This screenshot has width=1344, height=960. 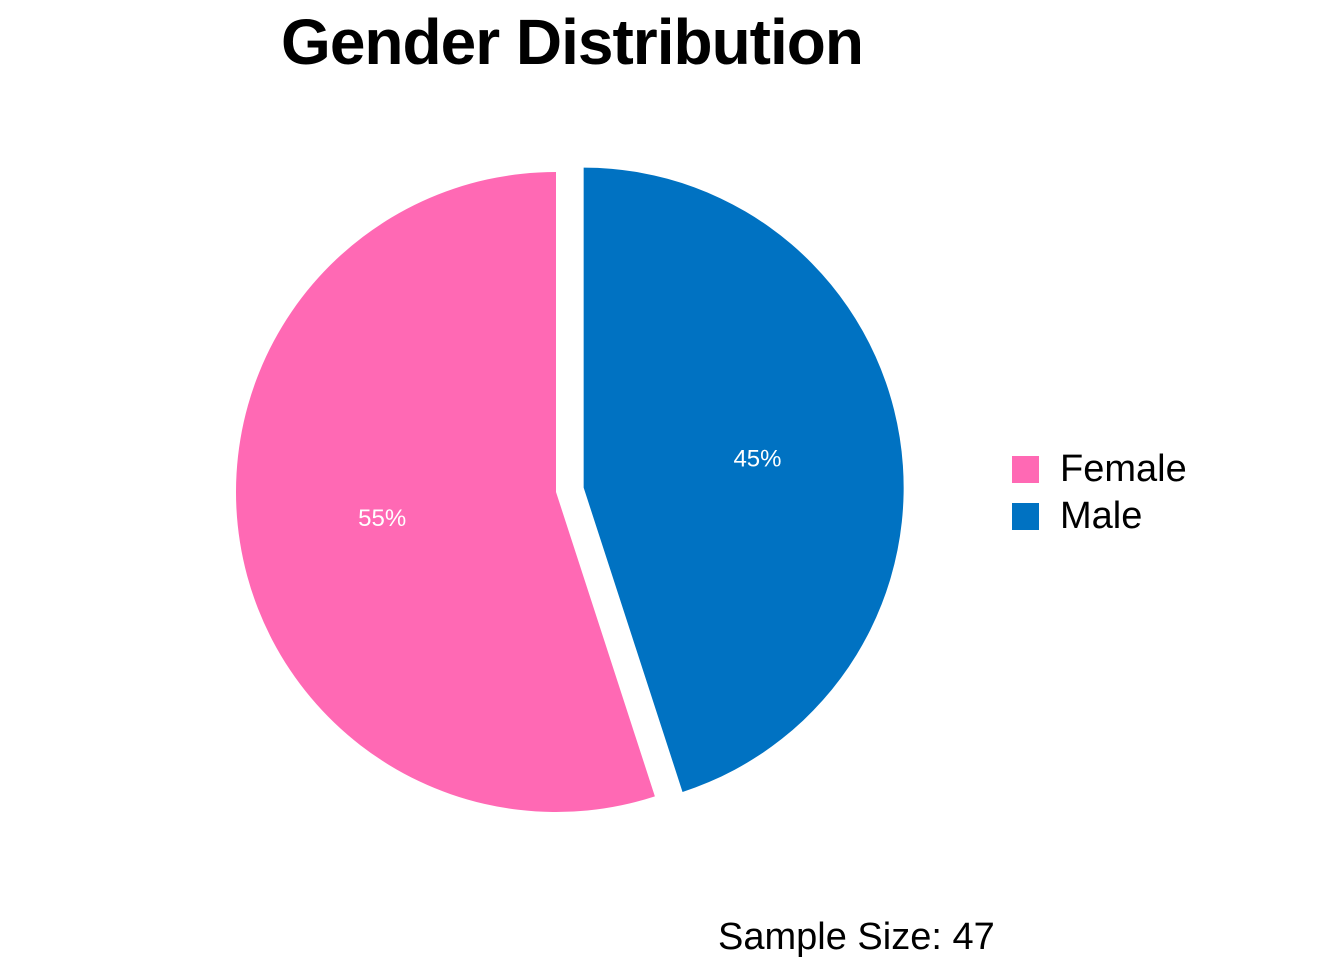 I want to click on legend-item-female: Female, so click(x=1099, y=469).